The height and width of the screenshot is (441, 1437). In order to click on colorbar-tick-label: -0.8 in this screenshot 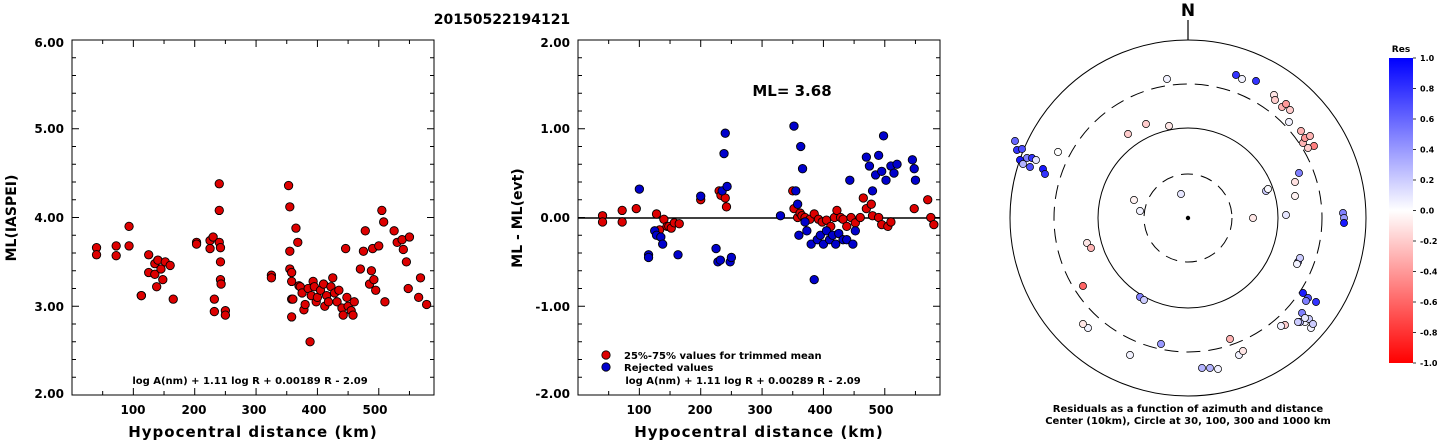, I will do `click(1428, 333)`.